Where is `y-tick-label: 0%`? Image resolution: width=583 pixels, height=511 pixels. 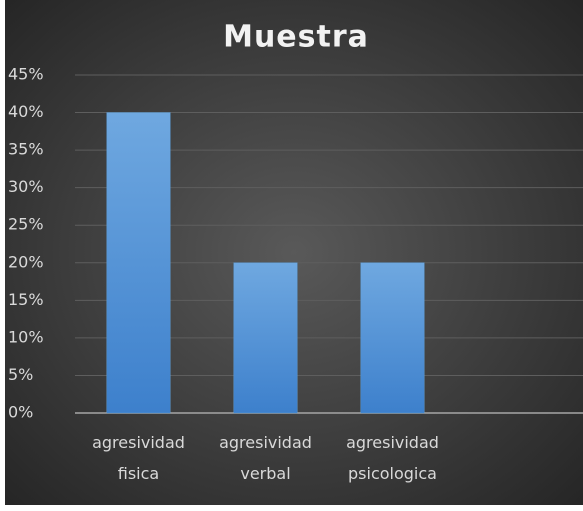 y-tick-label: 0% is located at coordinates (20, 412).